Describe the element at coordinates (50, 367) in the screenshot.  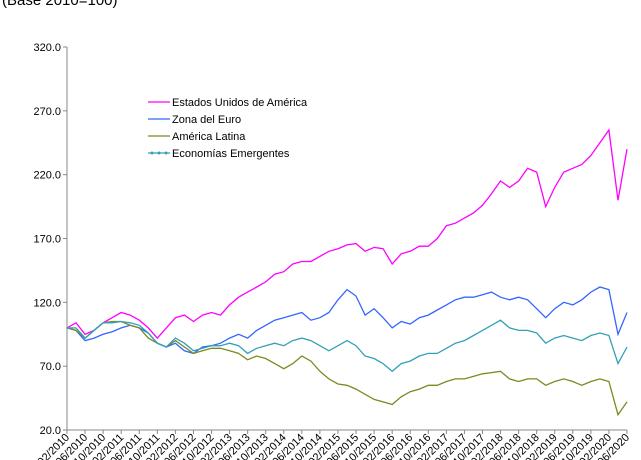
I see `y-tick-label: 70.0` at that location.